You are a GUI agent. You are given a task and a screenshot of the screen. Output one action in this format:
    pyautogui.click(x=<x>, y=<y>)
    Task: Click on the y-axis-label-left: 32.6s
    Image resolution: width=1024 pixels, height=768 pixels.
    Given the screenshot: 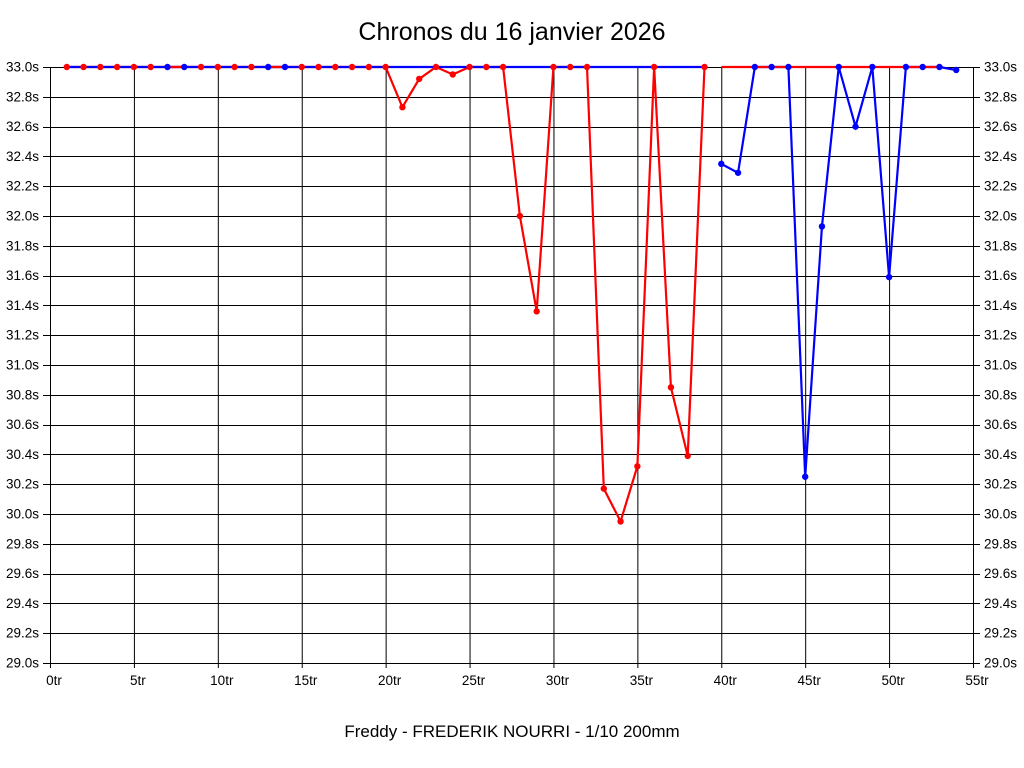 What is the action you would take?
    pyautogui.click(x=22, y=126)
    